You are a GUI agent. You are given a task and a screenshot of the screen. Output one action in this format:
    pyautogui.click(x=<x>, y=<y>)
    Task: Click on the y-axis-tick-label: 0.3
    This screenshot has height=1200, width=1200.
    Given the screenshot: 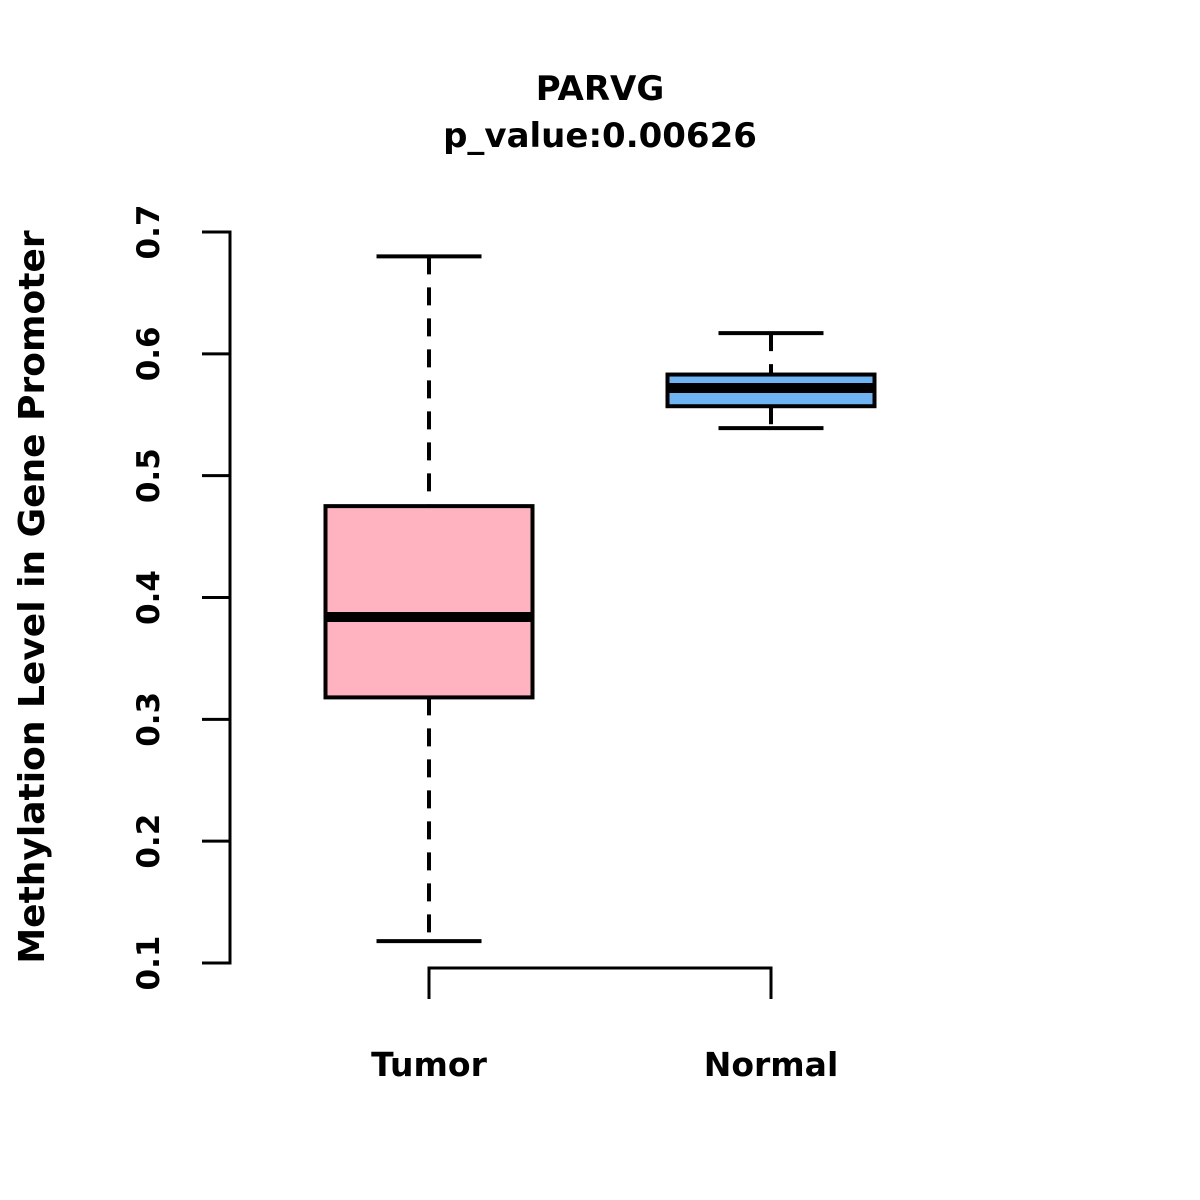 What is the action you would take?
    pyautogui.click(x=149, y=719)
    